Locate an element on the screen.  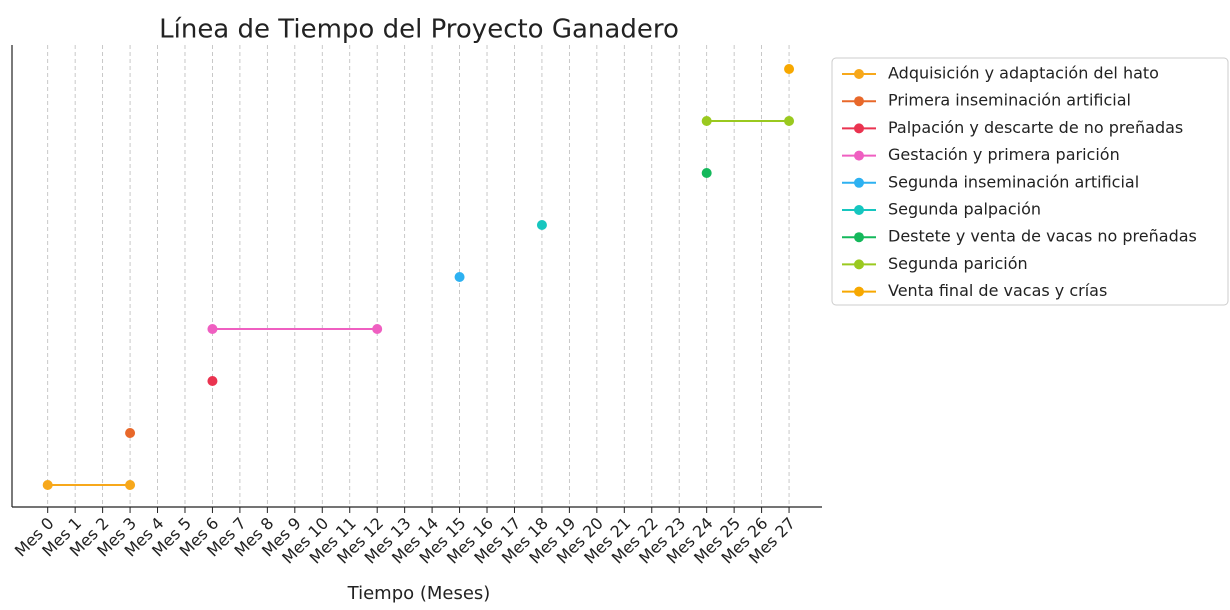
legend-label: Segunda inseminación artificial is located at coordinates (1013, 181).